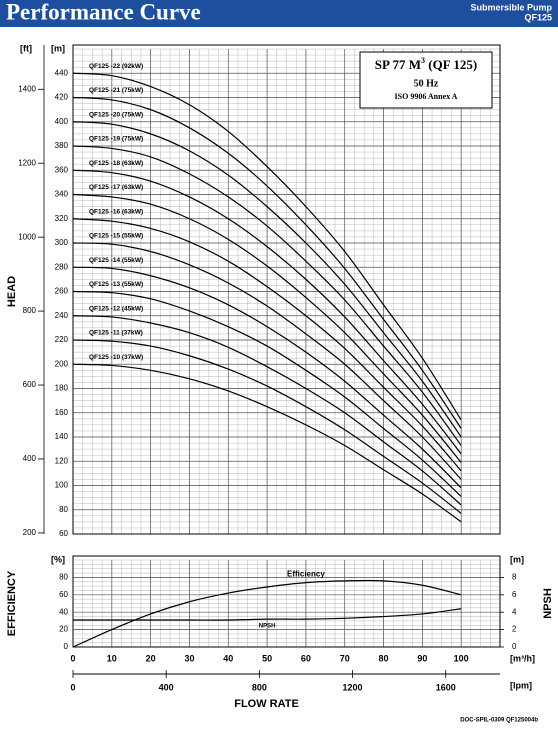 The image size is (558, 732). I want to click on y2-tick-label: 6, so click(514, 594).